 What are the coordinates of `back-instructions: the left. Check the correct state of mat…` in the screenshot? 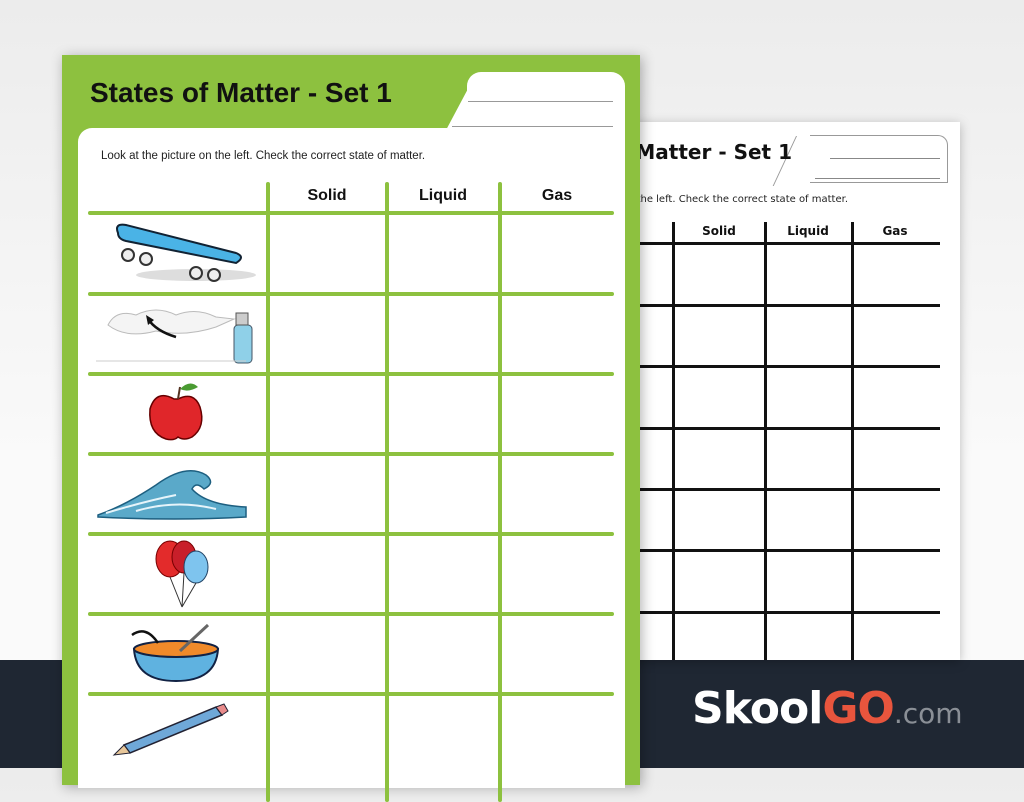 It's located at (742, 199).